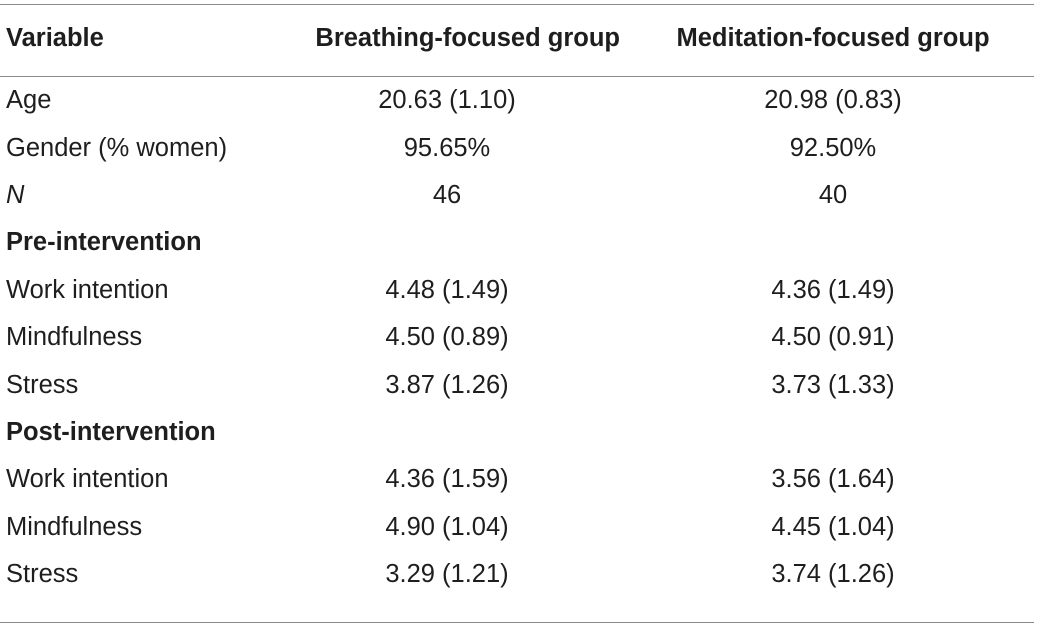 This screenshot has width=1040, height=627. Describe the element at coordinates (517, 195) in the screenshot. I see `table-row: N 46 40` at that location.